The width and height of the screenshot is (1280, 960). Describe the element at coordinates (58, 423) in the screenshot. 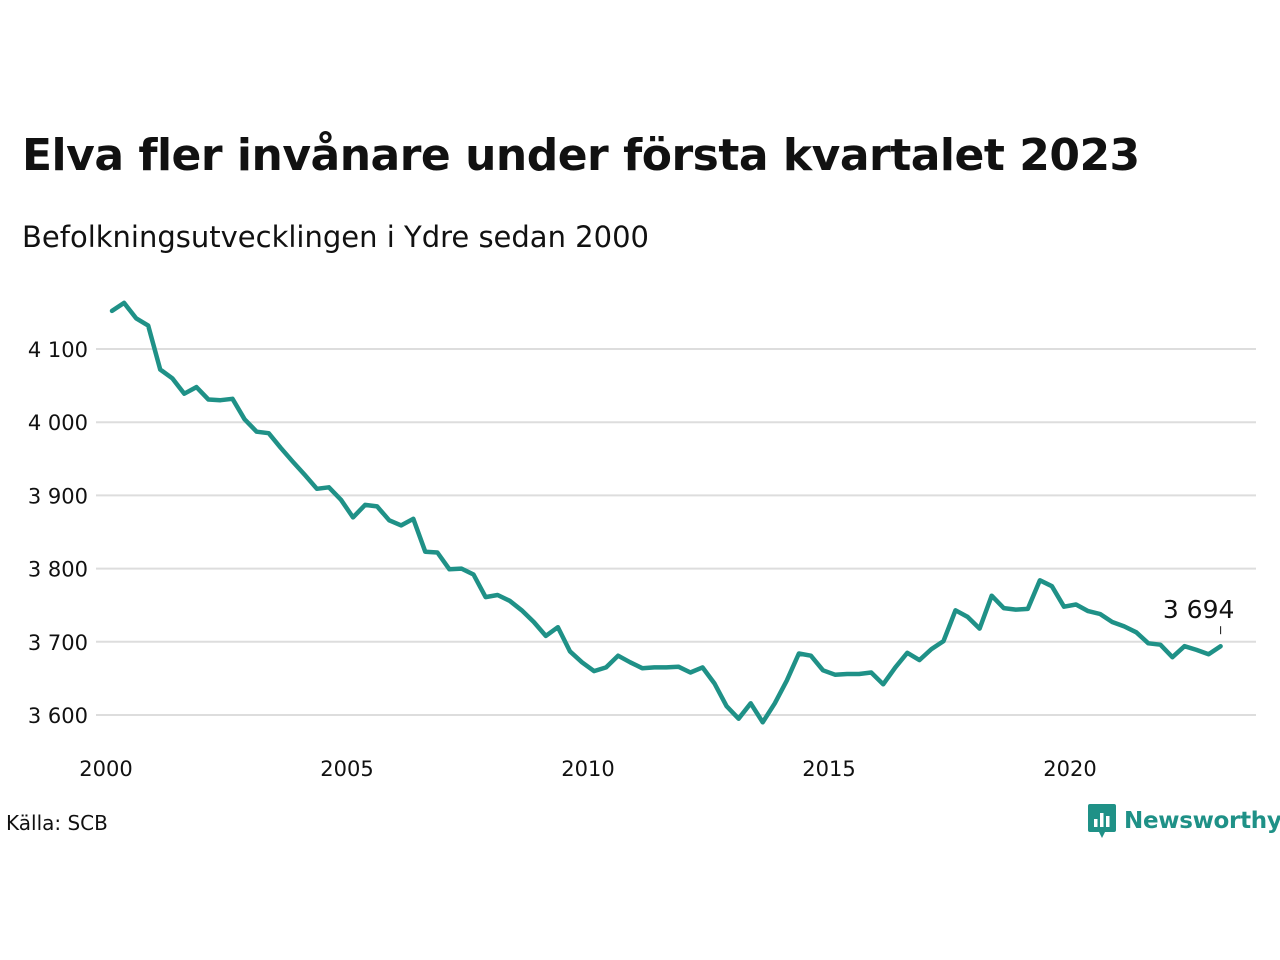

I see `y-tick-label: 4 000` at that location.